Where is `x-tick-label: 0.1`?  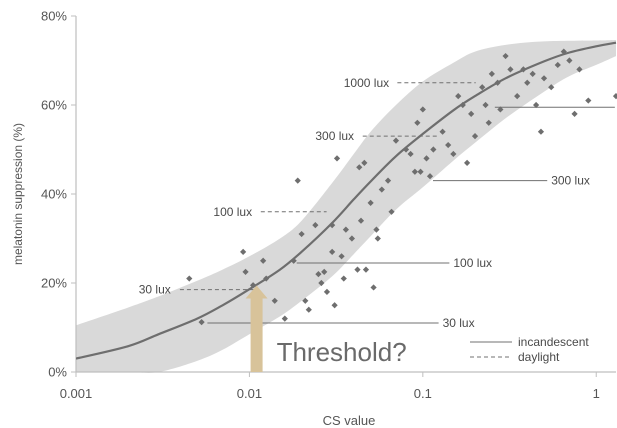 x-tick-label: 0.1 is located at coordinates (423, 393).